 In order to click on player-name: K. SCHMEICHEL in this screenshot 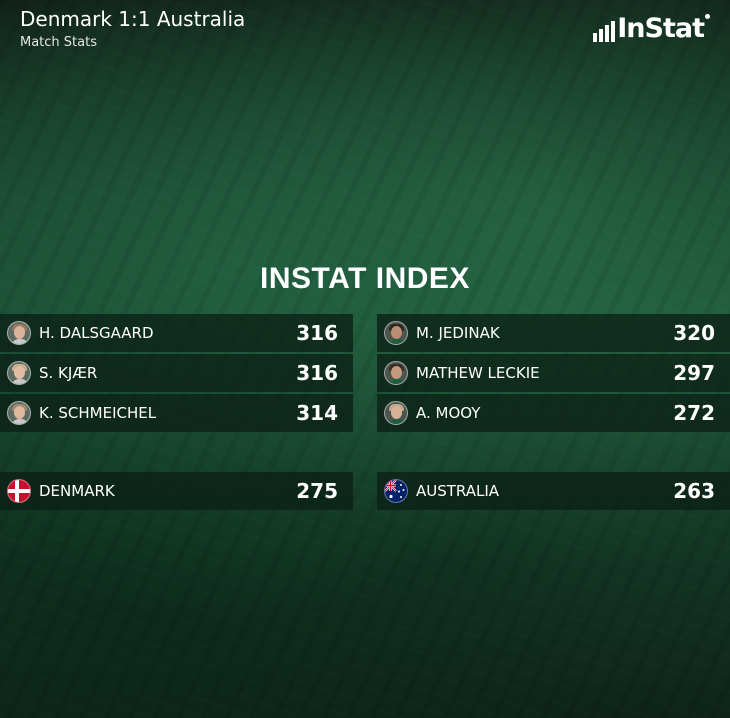, I will do `click(98, 413)`.